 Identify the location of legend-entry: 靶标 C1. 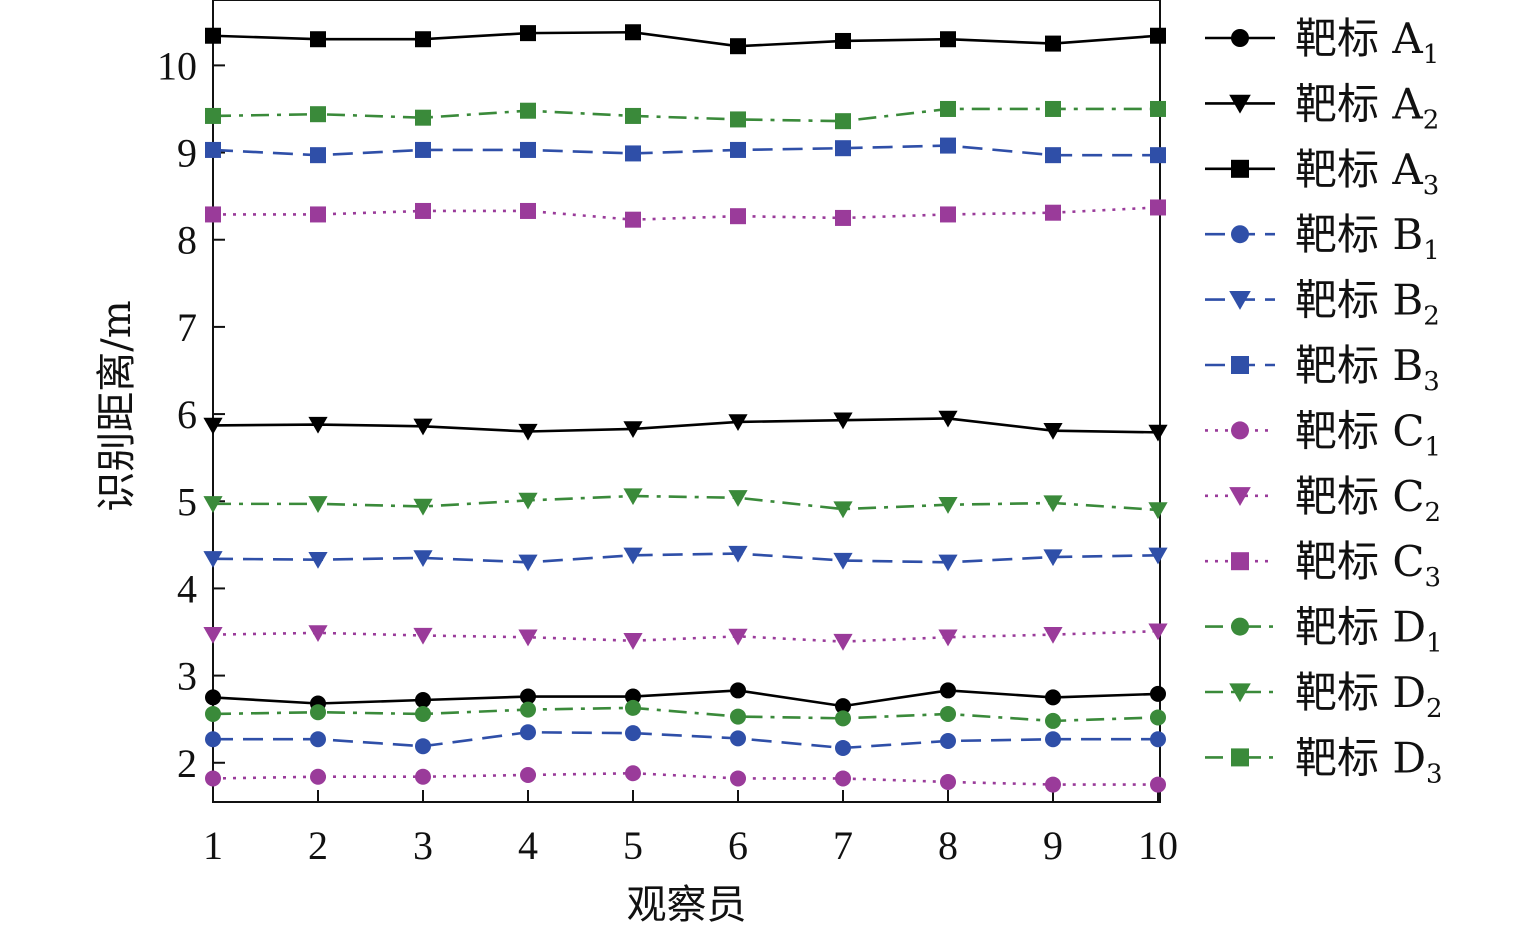
(1323, 434).